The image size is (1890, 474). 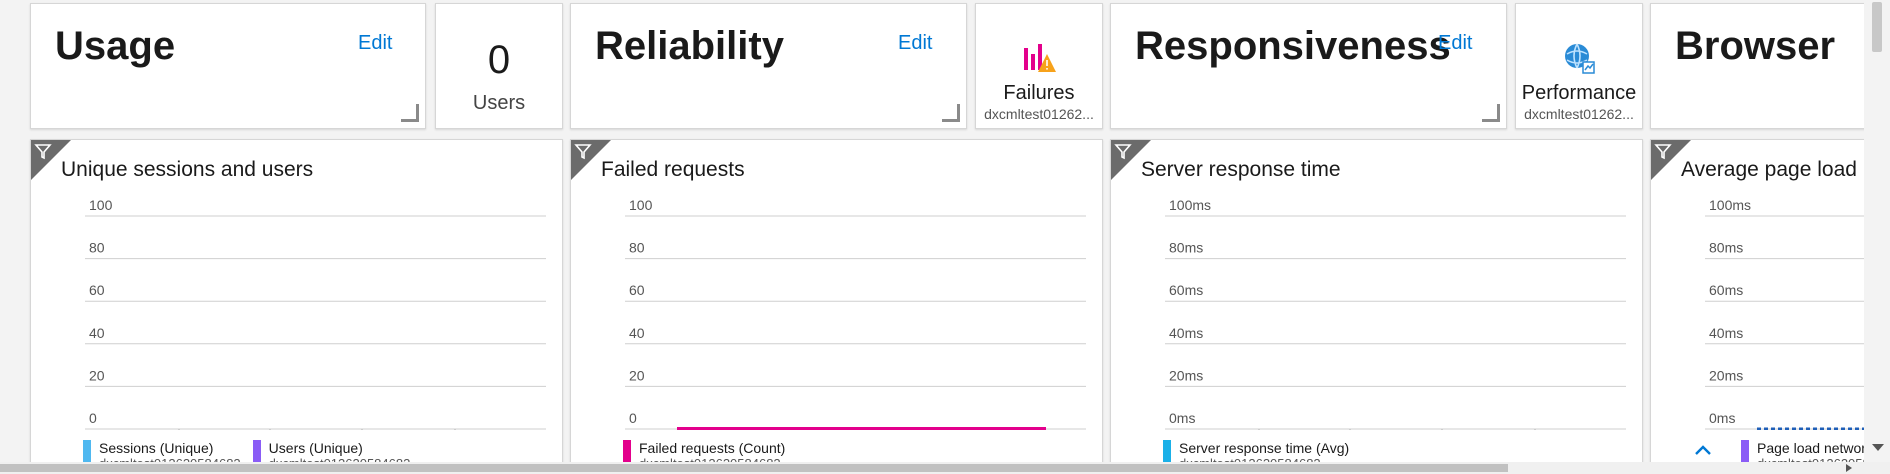 What do you see at coordinates (673, 169) in the screenshot?
I see `chart-title: Failed requests` at bounding box center [673, 169].